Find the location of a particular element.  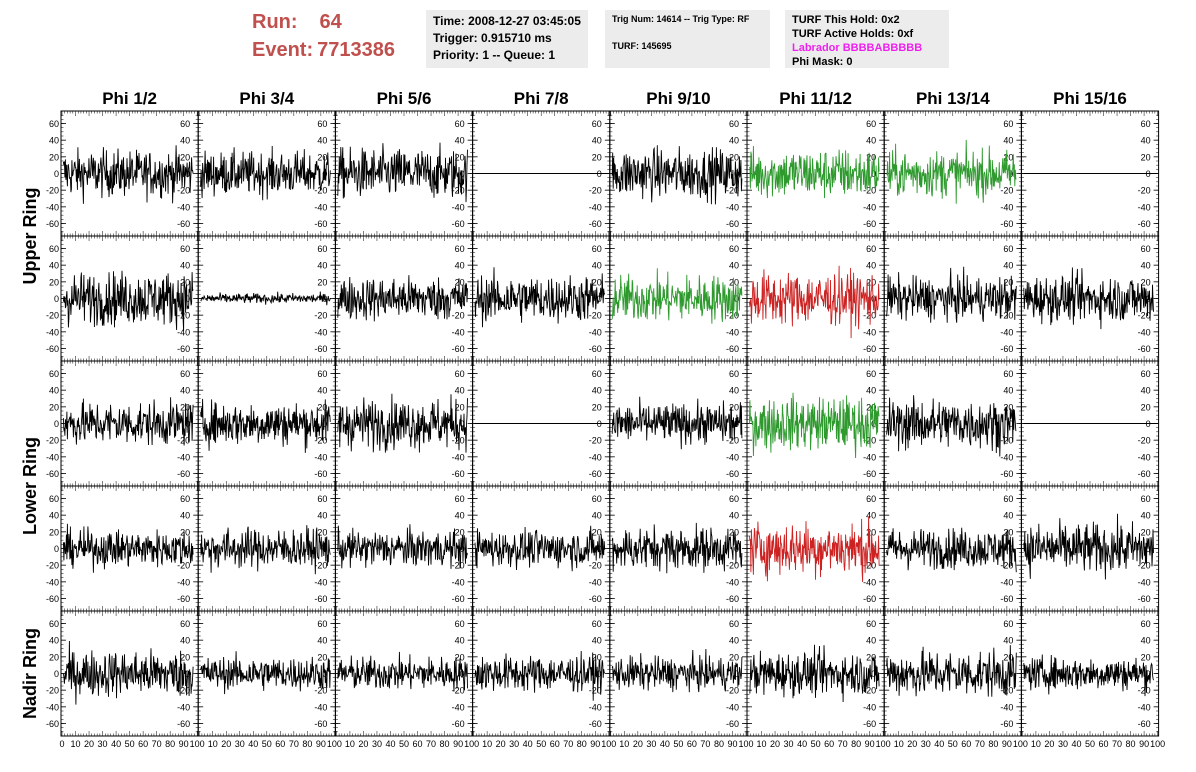

time-text: Time: 2008-12-27 03:45:05 is located at coordinates (507, 21).